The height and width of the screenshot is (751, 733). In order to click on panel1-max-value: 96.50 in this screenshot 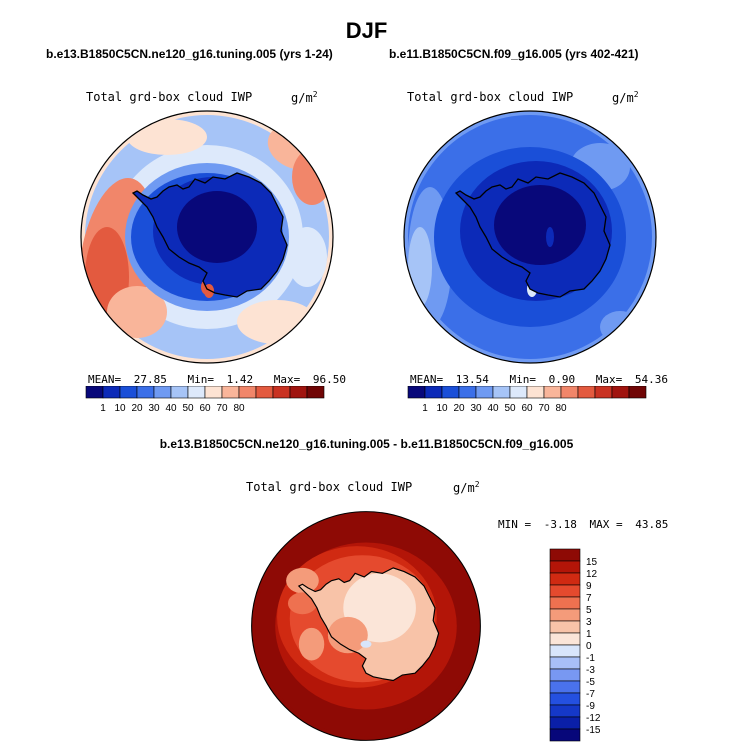, I will do `click(329, 379)`.